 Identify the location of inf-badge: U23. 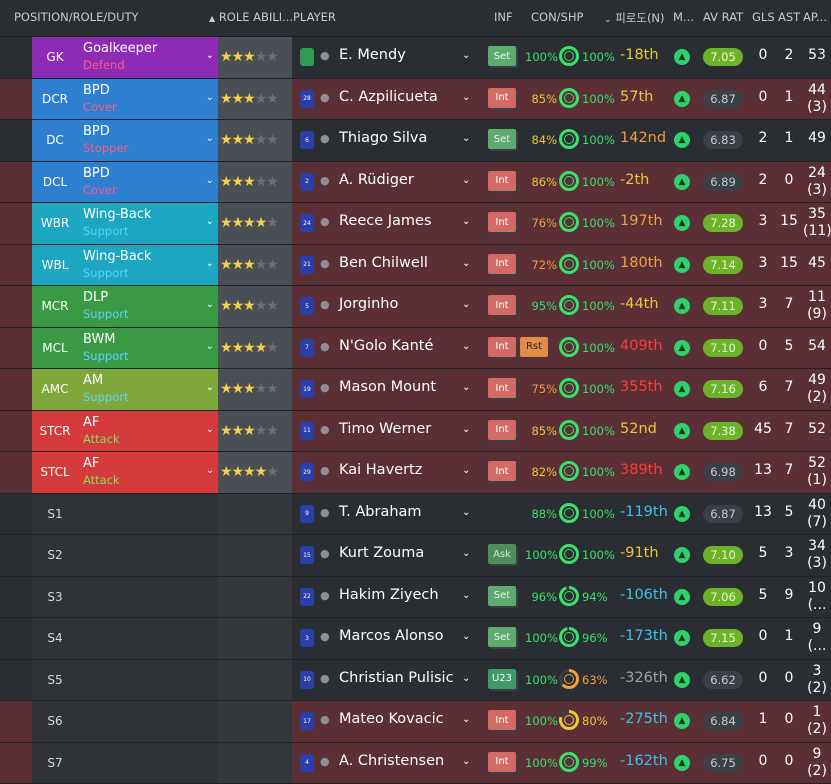
(502, 679).